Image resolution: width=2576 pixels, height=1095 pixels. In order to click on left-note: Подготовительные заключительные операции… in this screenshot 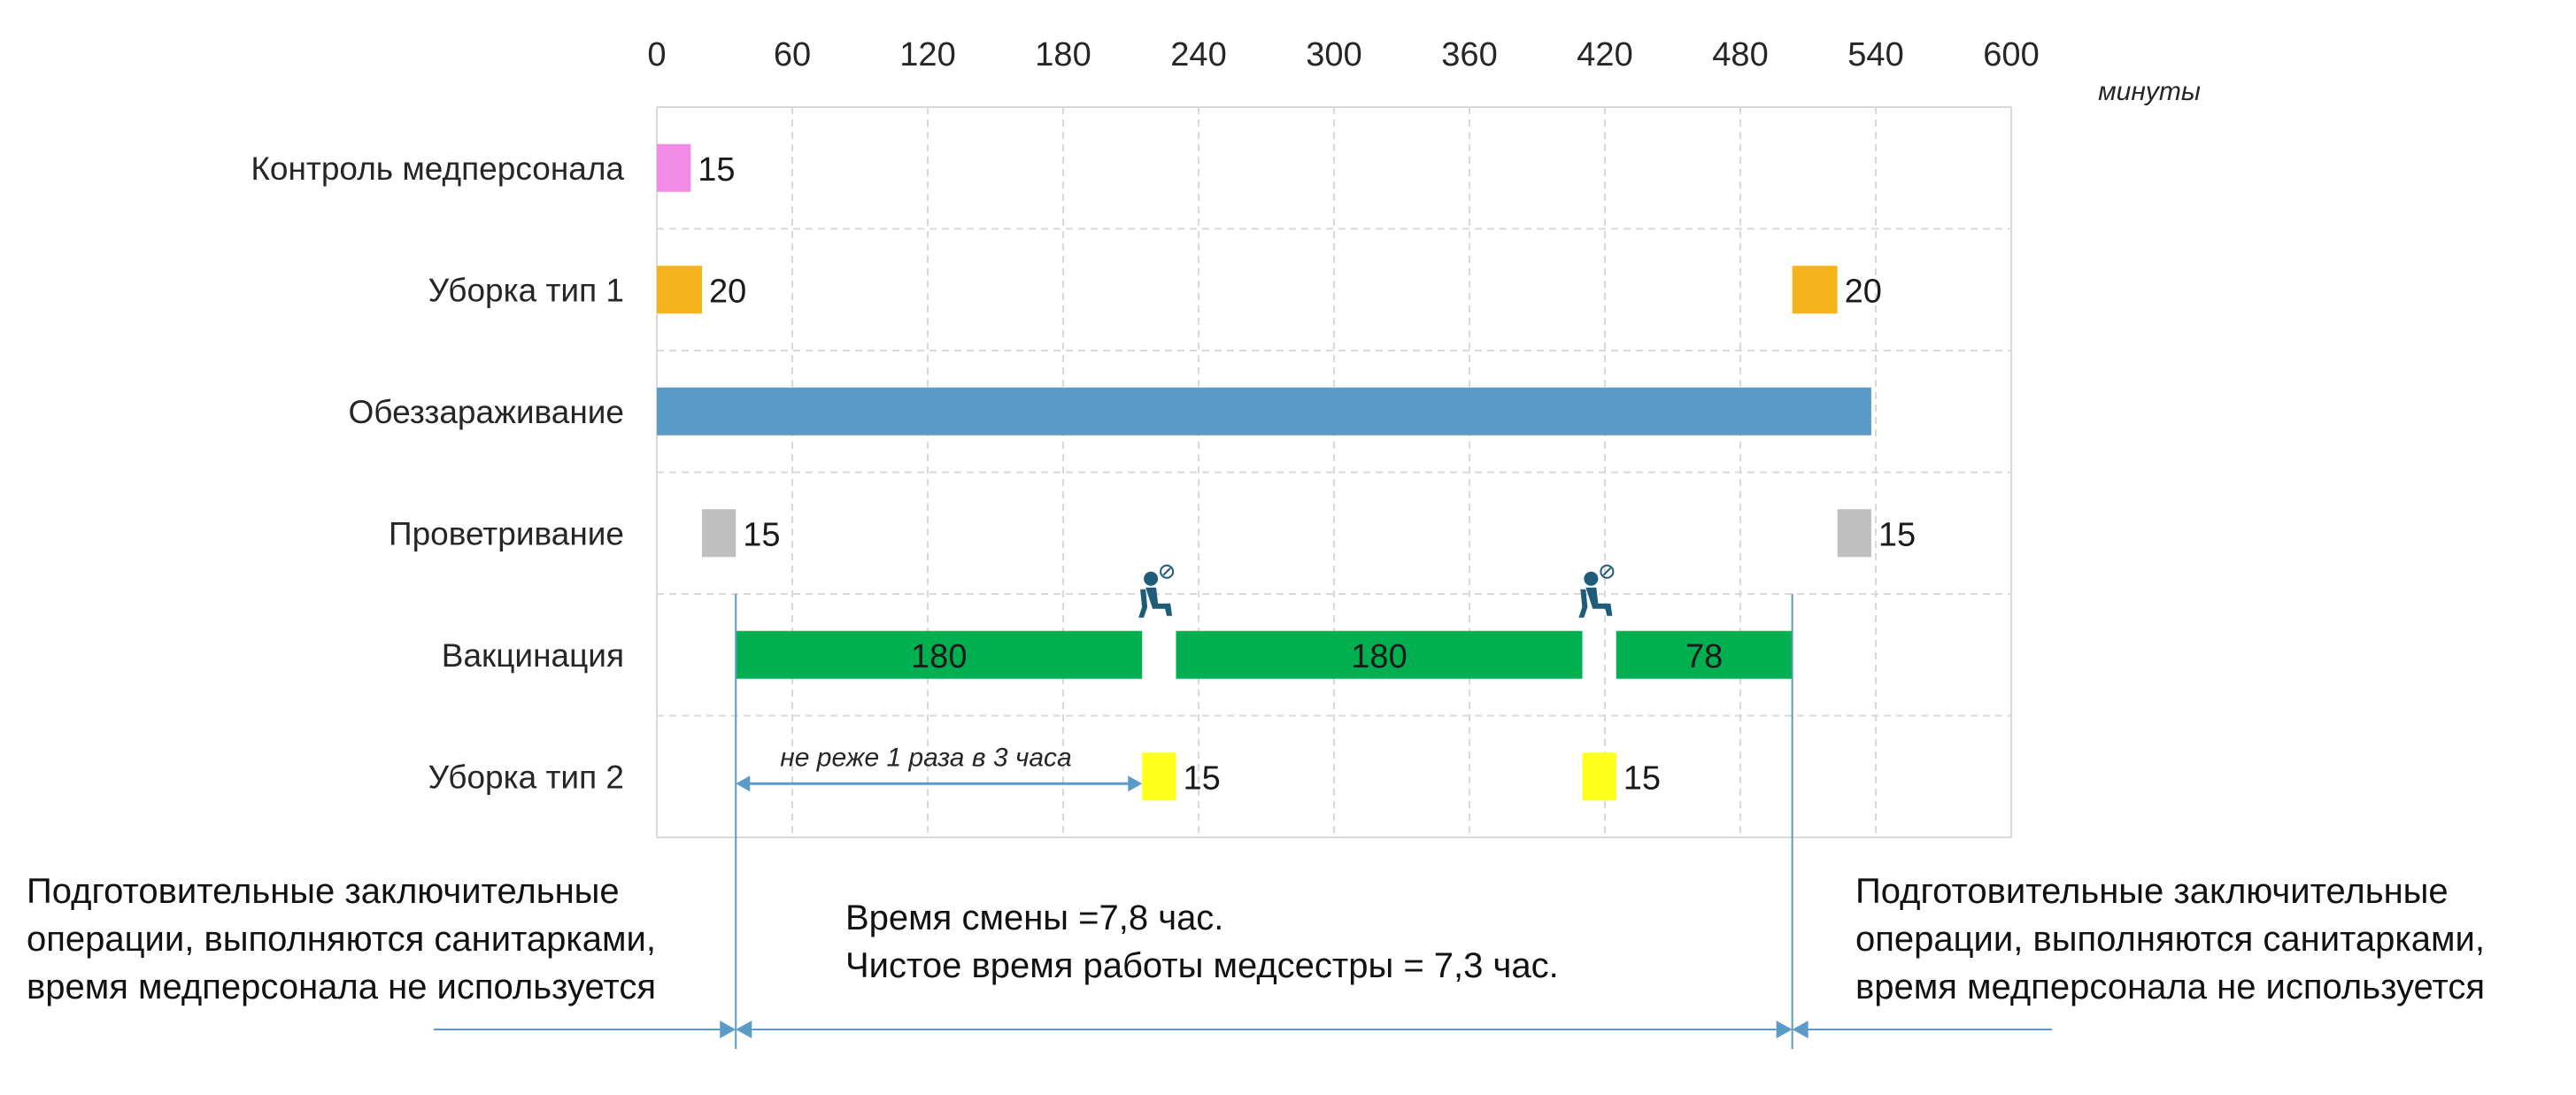, I will do `click(385, 940)`.